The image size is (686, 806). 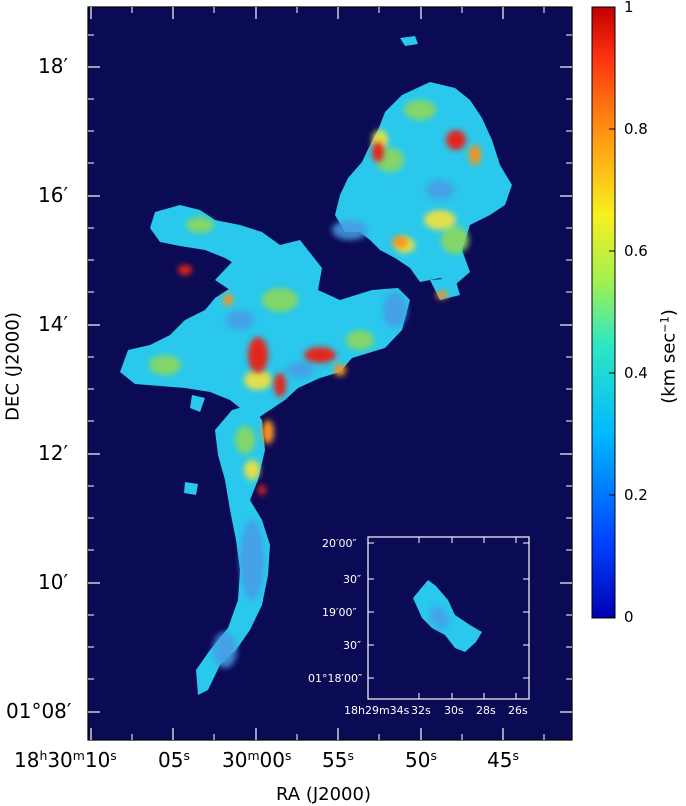 I want to click on x-axis-title: RA (J2000), so click(x=323, y=794).